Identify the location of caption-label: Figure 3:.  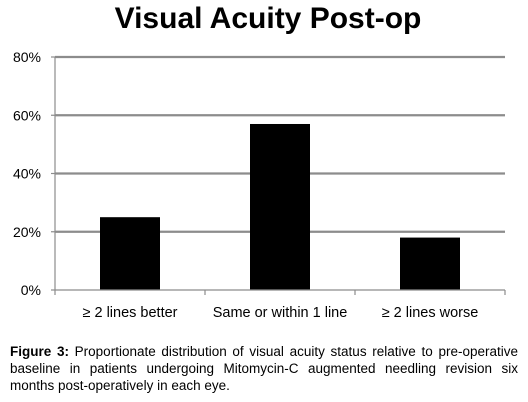
(39, 351).